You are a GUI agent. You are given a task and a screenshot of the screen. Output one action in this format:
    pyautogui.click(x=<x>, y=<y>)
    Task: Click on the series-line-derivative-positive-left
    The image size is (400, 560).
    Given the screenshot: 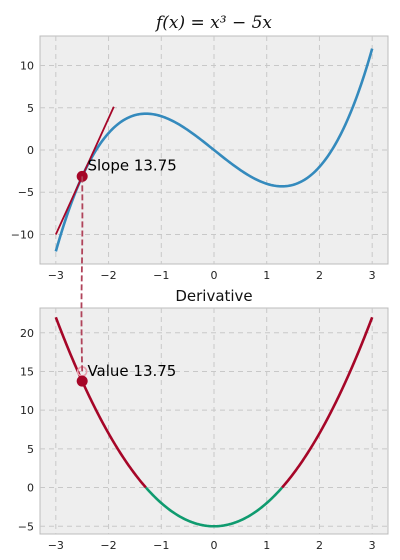 What is the action you would take?
    pyautogui.click(x=100, y=402)
    